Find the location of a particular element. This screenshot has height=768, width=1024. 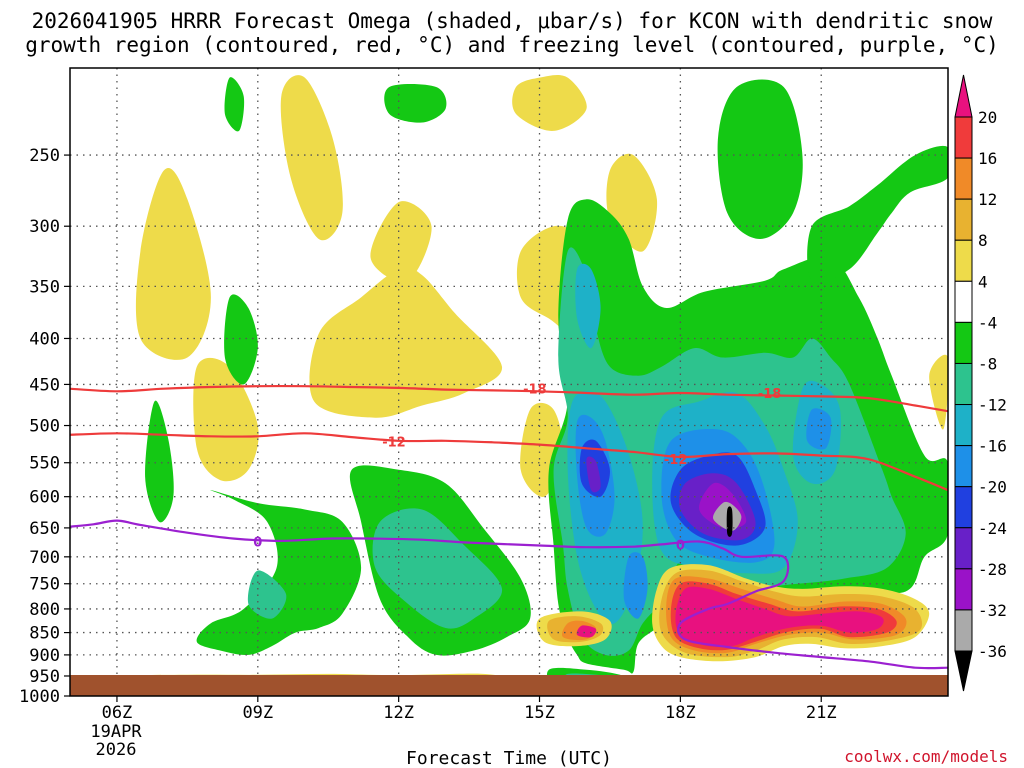

colorbar-label--4: -4 is located at coordinates (987, 322).